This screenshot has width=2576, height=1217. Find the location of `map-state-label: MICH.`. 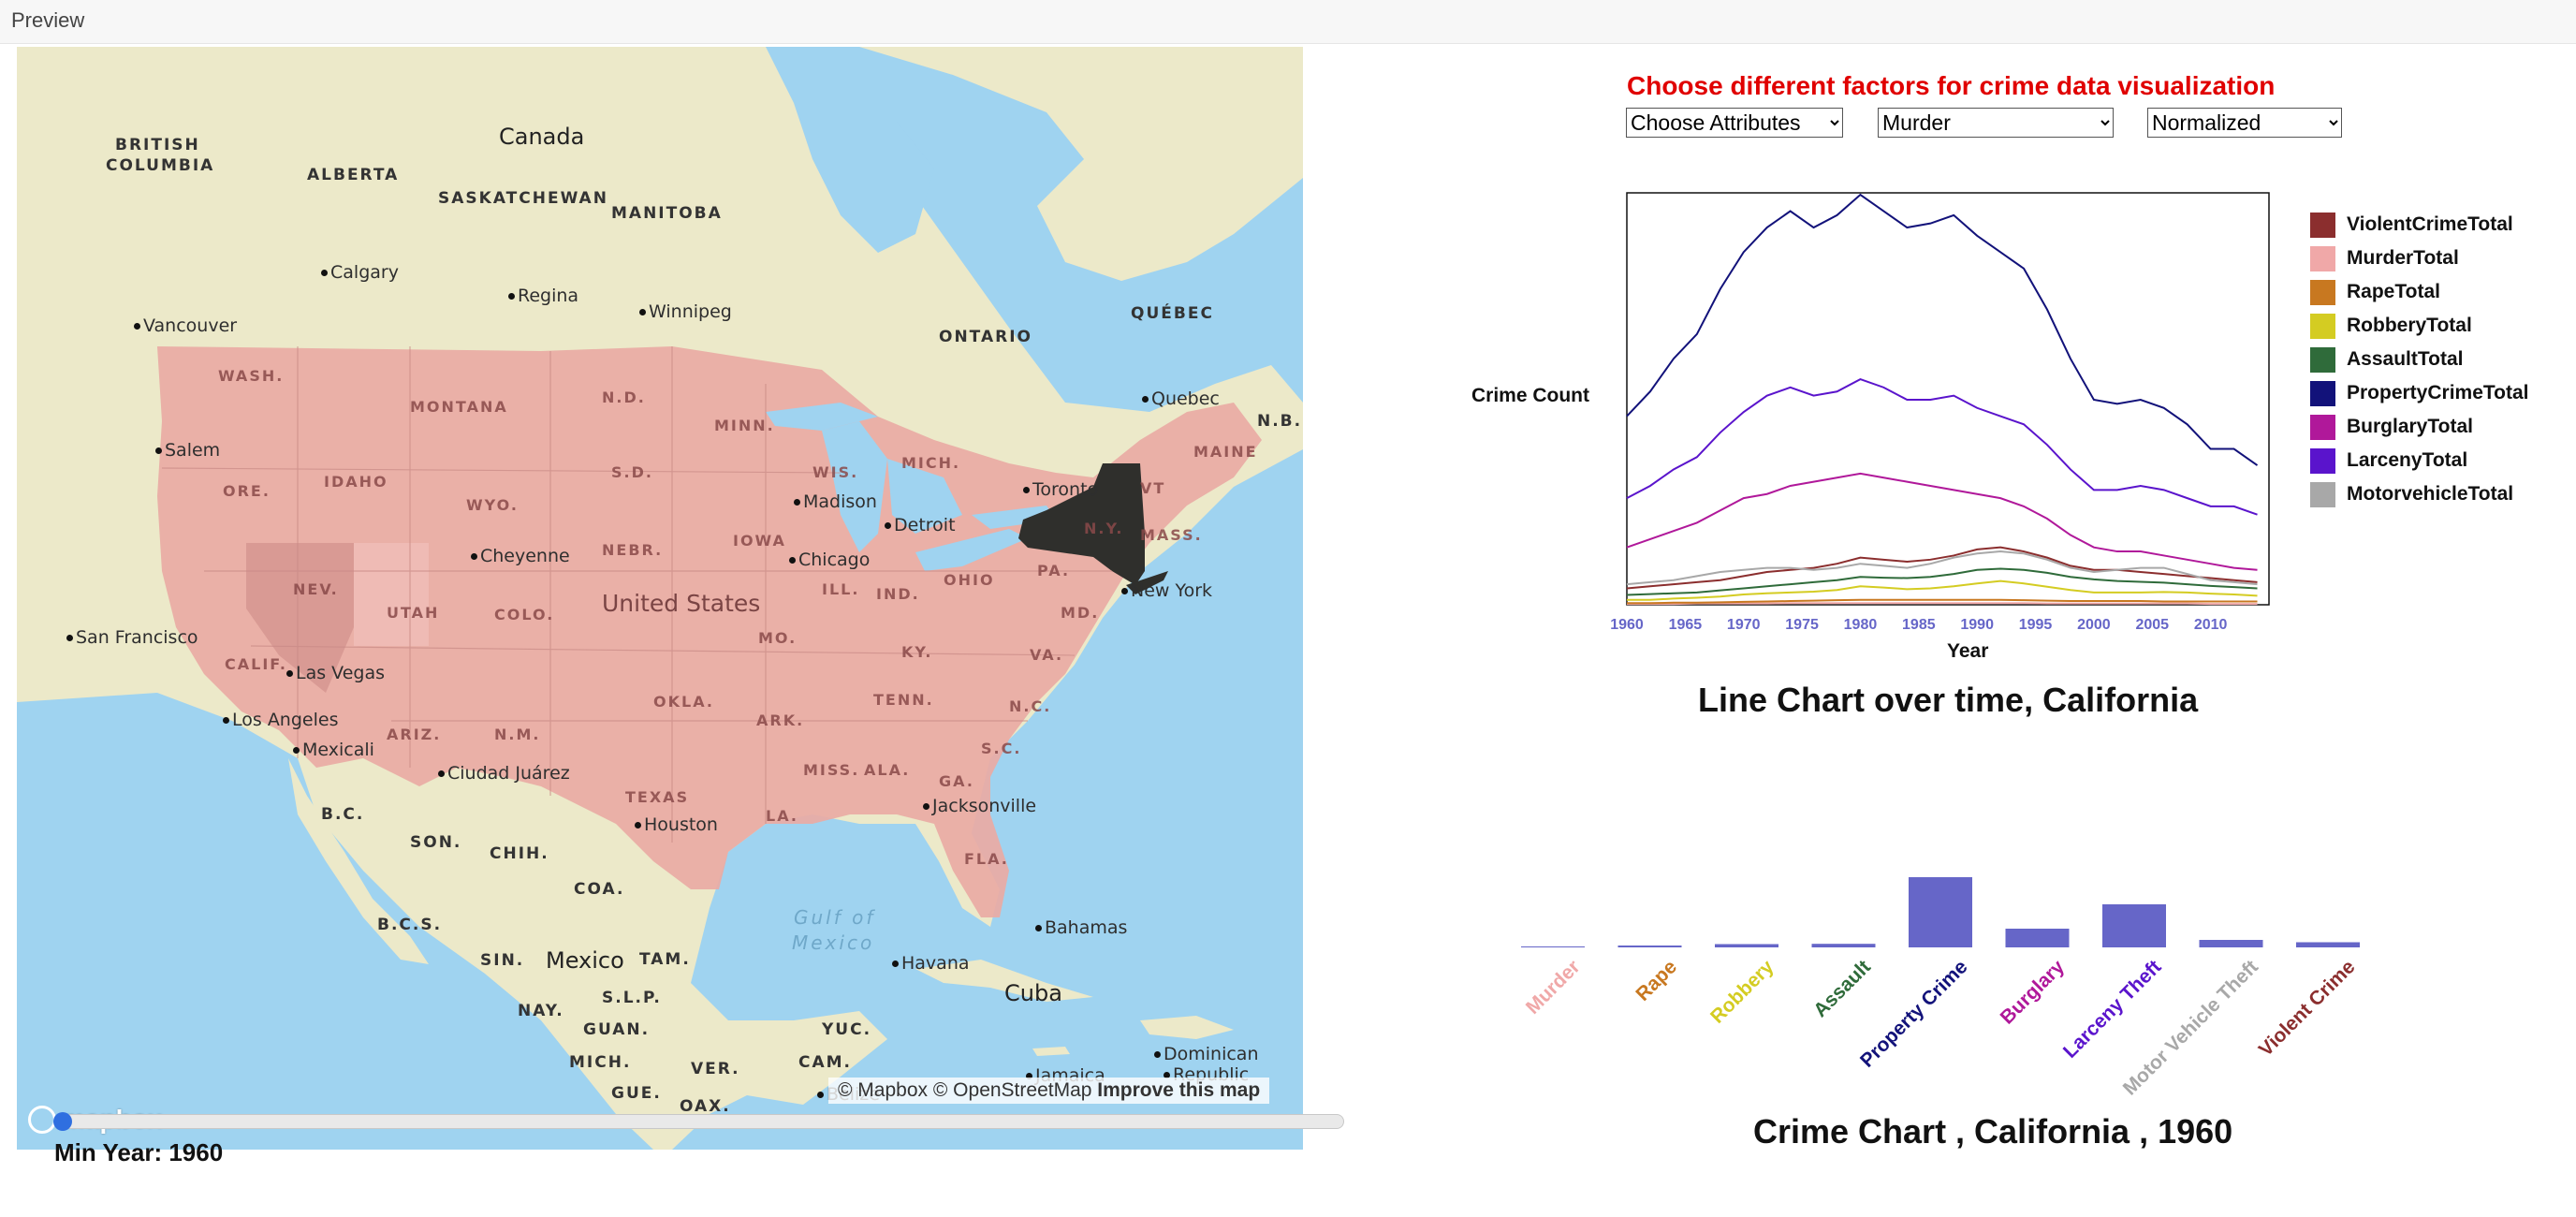

map-state-label: MICH. is located at coordinates (931, 463).